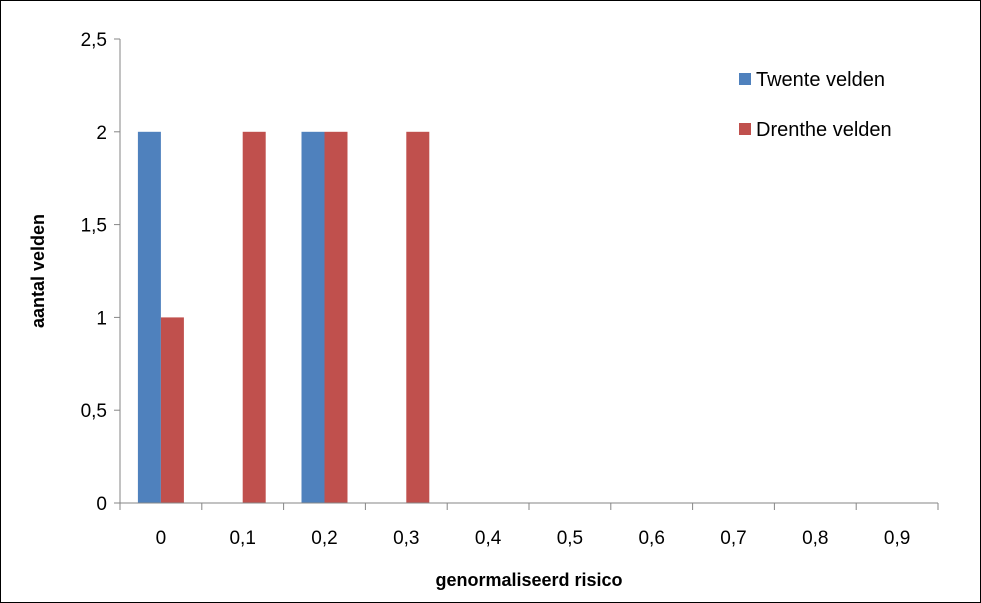  I want to click on legend-label-drenthe: Drenthe velden, so click(824, 130).